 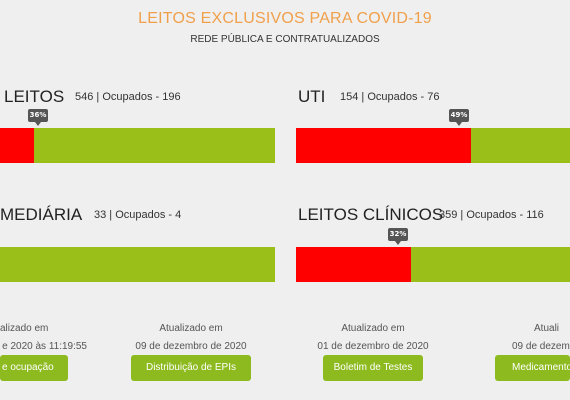 What do you see at coordinates (353, 264) in the screenshot?
I see `clinicos-occupied-fill` at bounding box center [353, 264].